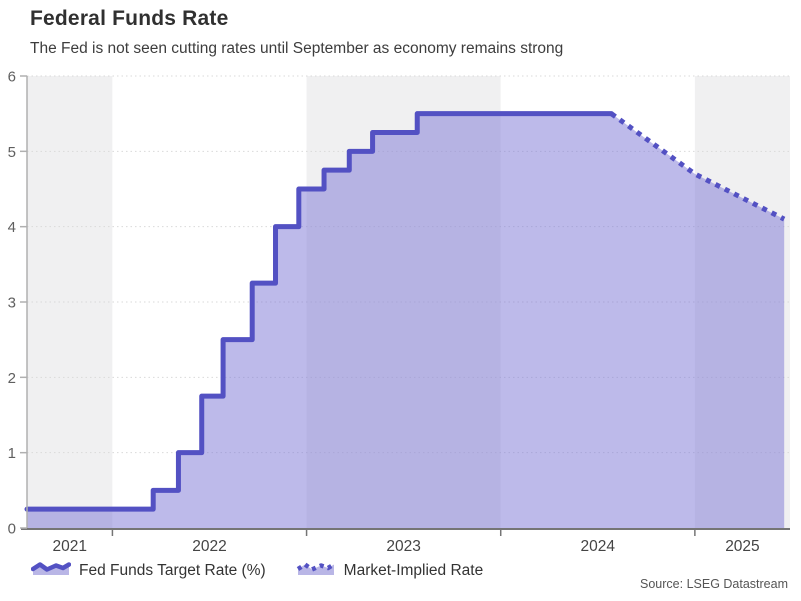  What do you see at coordinates (12, 529) in the screenshot?
I see `y-axis-tick-label: 0` at bounding box center [12, 529].